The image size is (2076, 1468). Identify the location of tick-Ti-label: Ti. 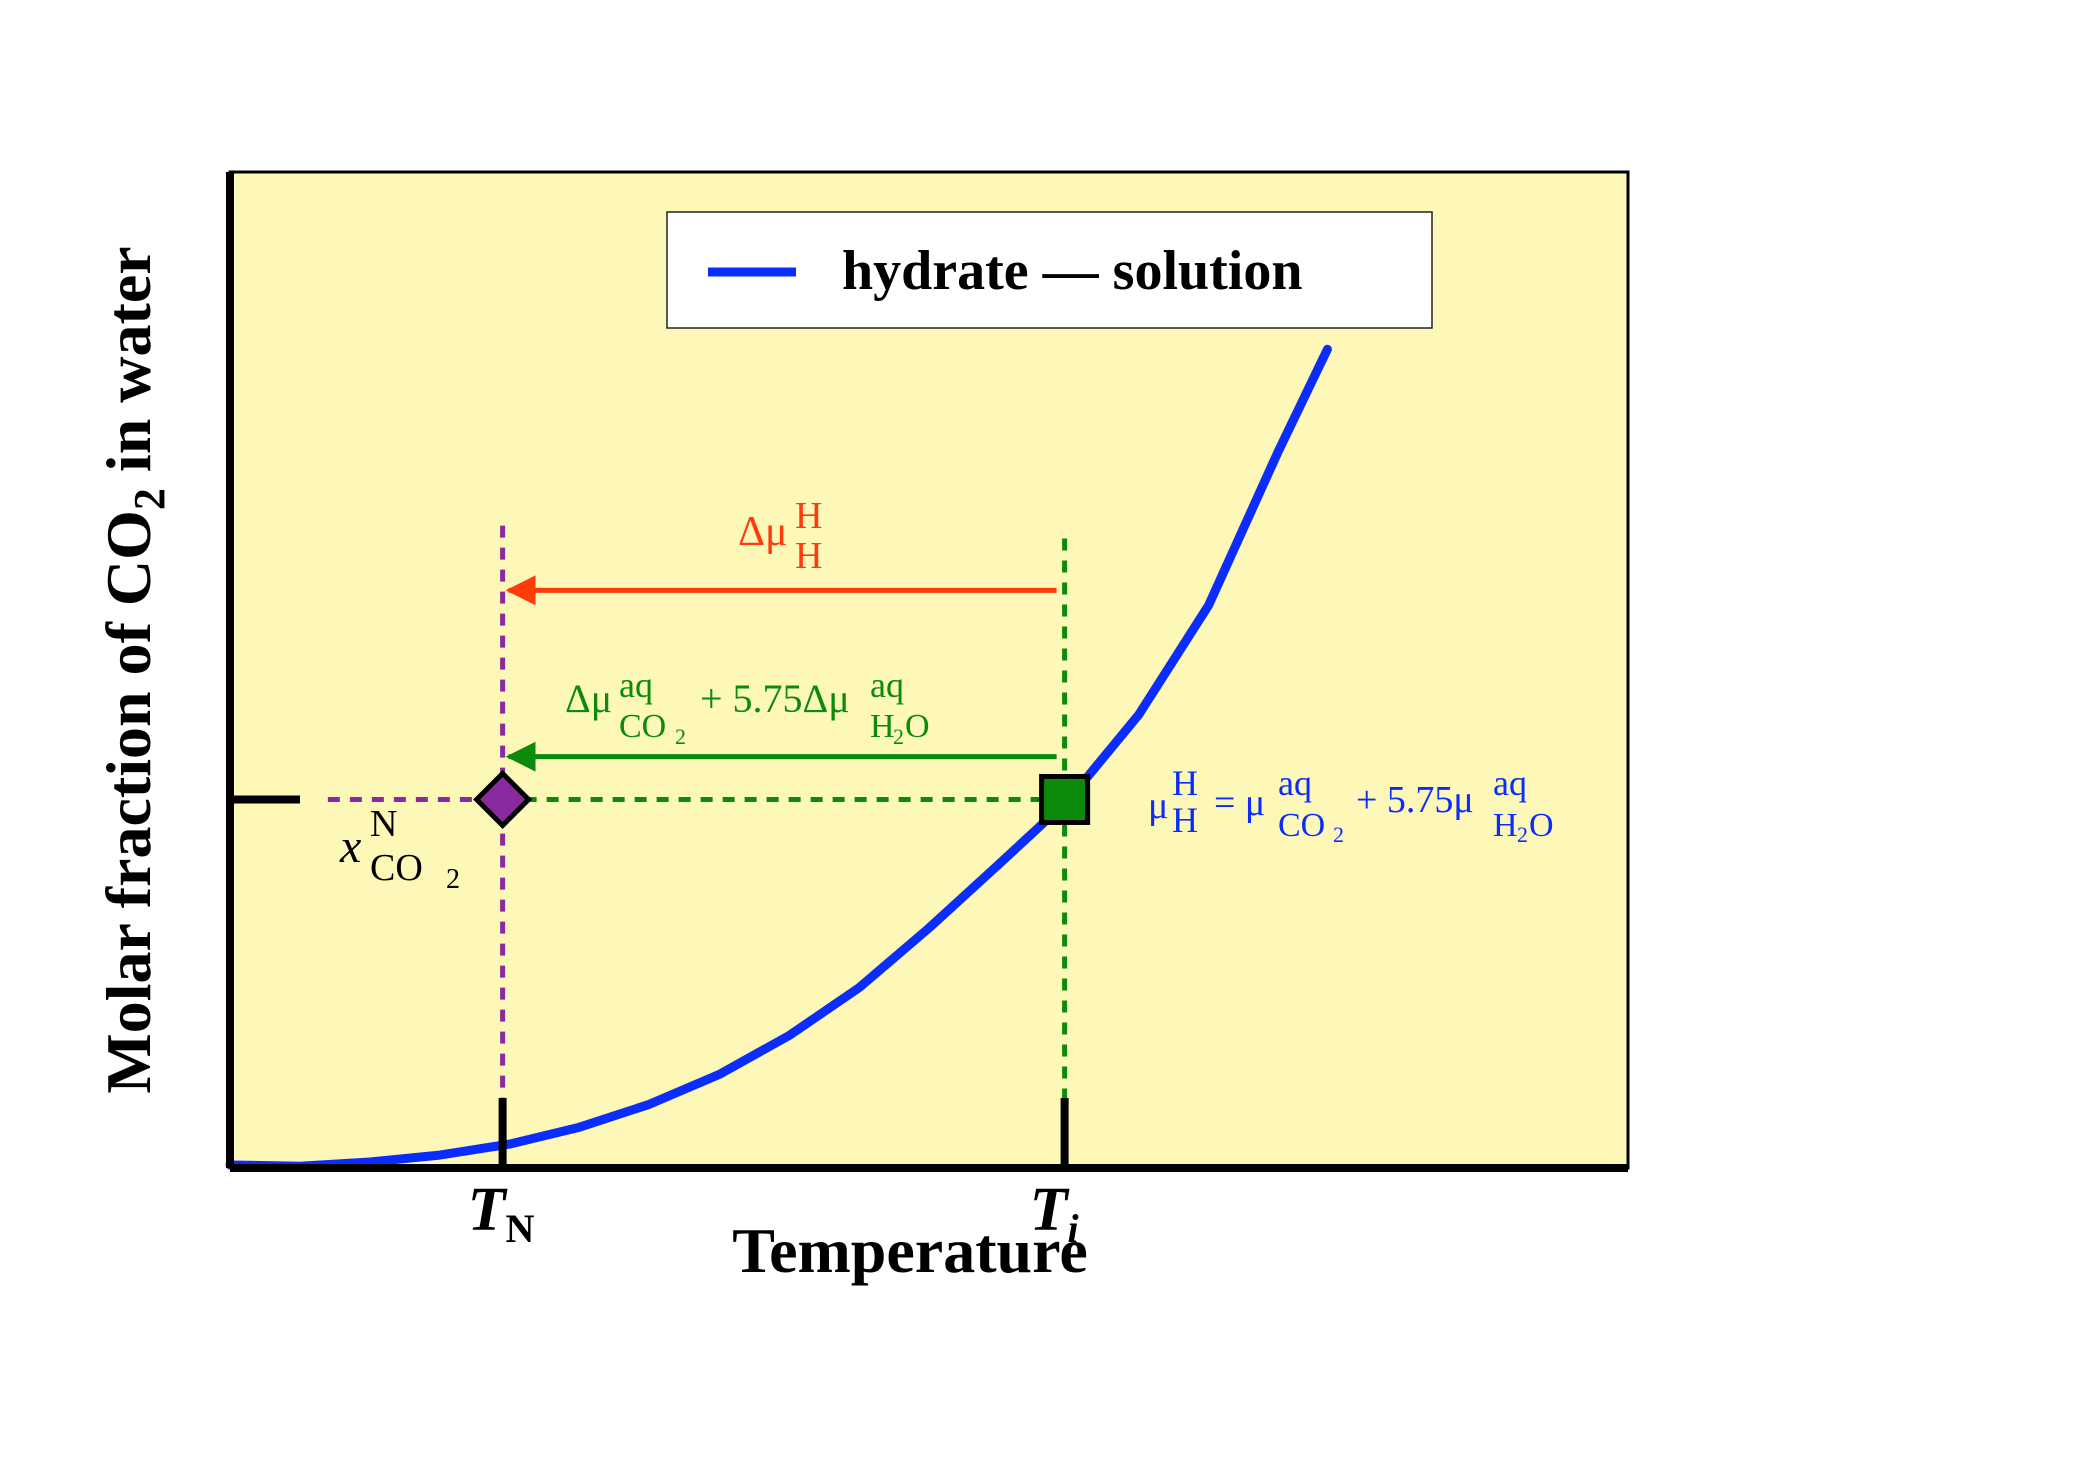
(1054, 1213).